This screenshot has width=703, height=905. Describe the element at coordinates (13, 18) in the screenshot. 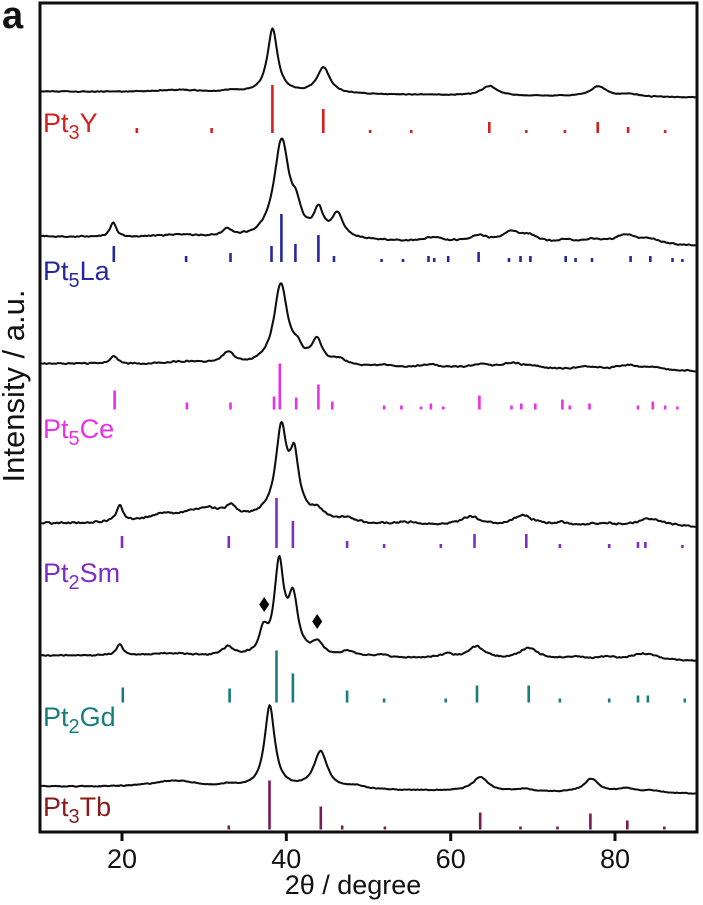

I see `svg-text: a` at that location.